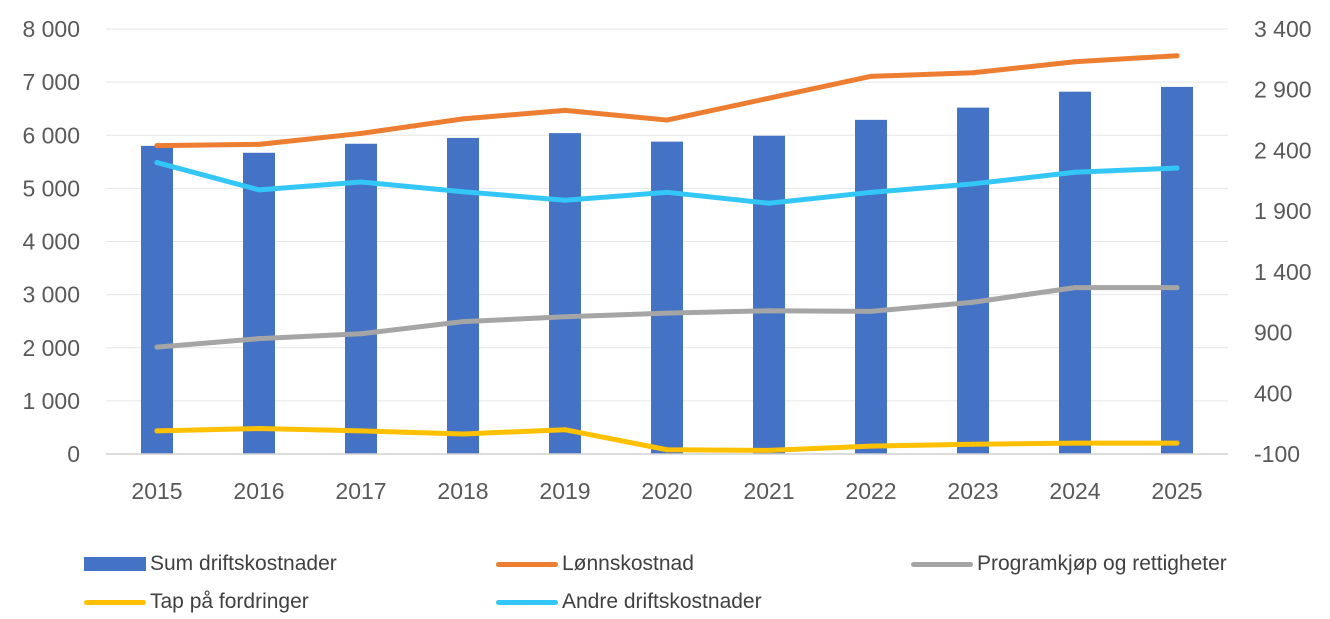  I want to click on bar-2015, so click(157, 299).